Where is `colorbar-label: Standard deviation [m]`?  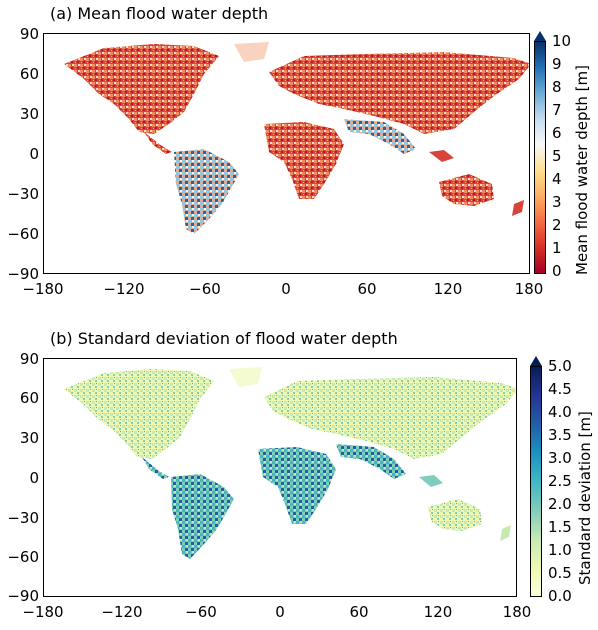
colorbar-label: Standard deviation [m] is located at coordinates (585, 498).